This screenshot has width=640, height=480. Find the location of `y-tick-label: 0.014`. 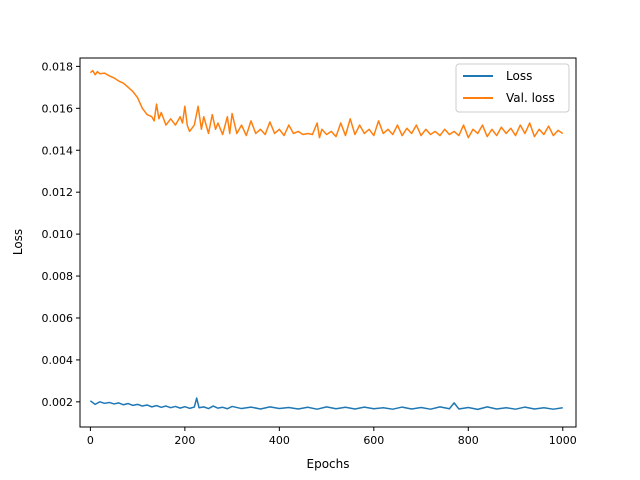

y-tick-label: 0.014 is located at coordinates (58, 150).